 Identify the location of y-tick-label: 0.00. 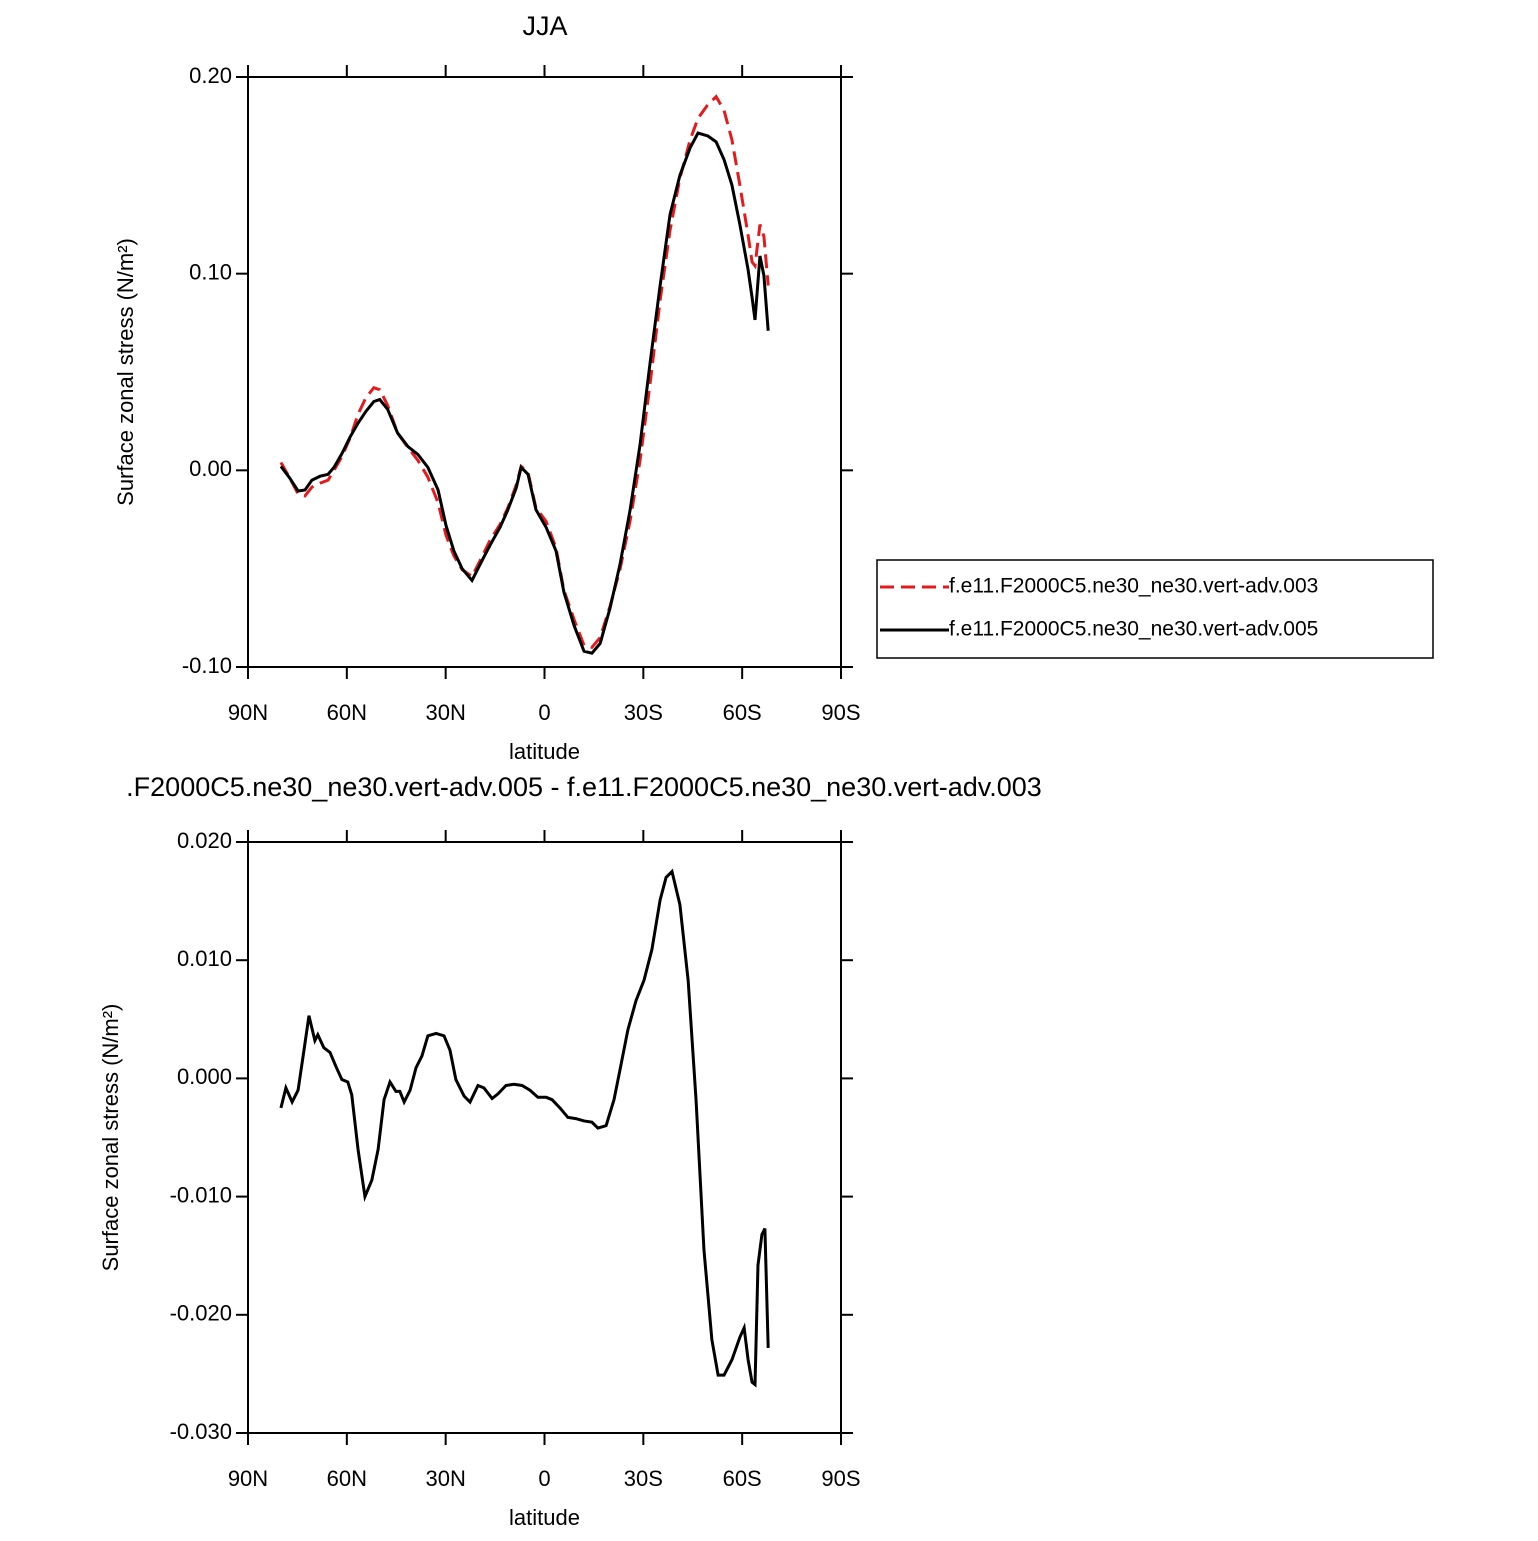
(210, 468).